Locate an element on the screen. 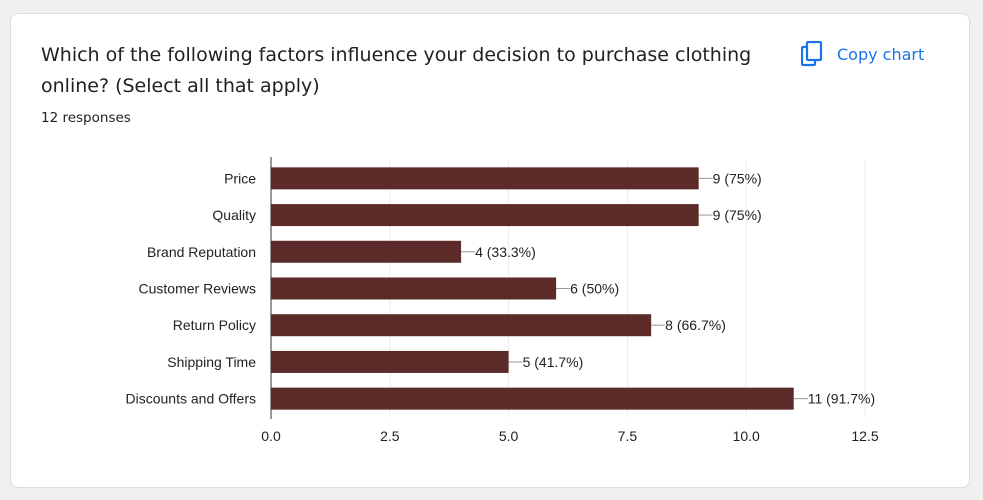 This screenshot has width=983, height=500. category-label: Quality is located at coordinates (234, 215).